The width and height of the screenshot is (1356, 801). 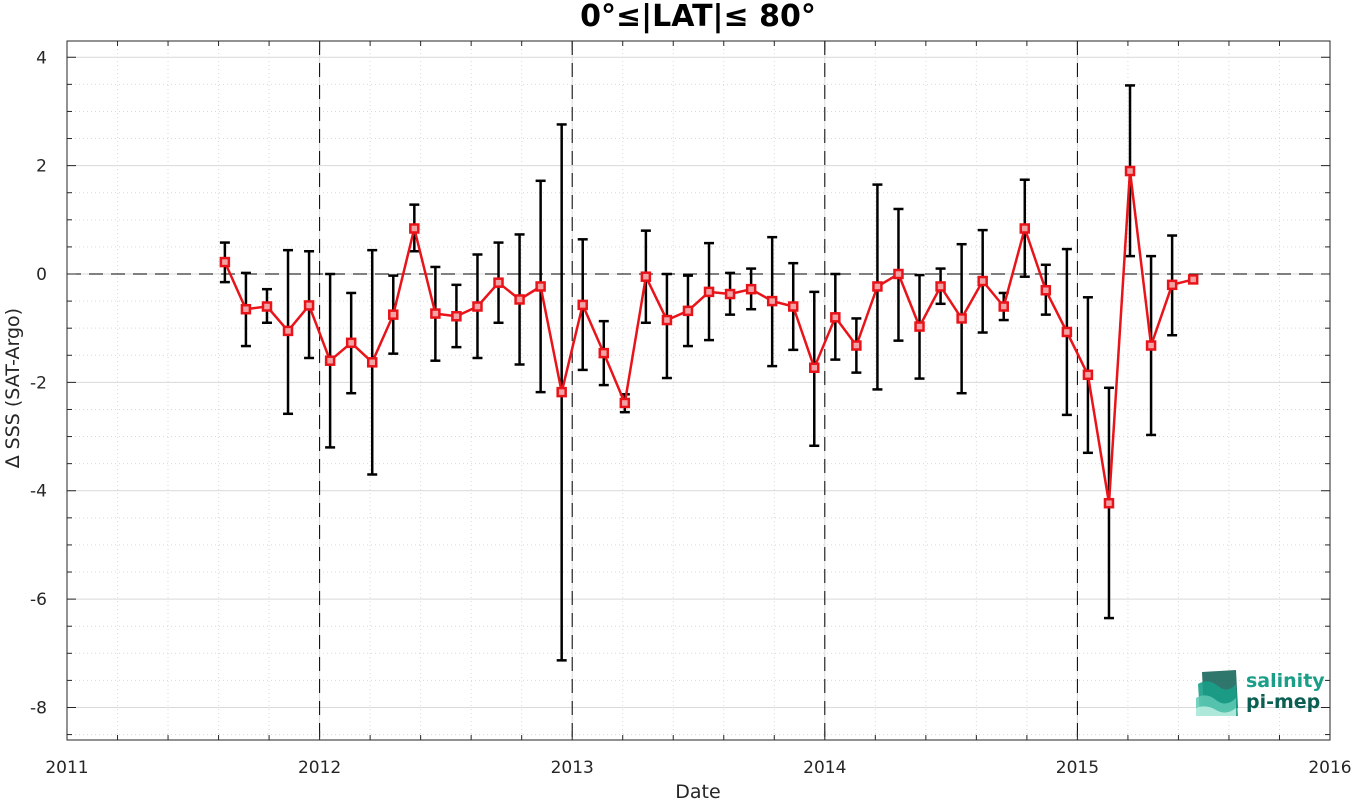 I want to click on x-tick-label: 2011, so click(x=66, y=768).